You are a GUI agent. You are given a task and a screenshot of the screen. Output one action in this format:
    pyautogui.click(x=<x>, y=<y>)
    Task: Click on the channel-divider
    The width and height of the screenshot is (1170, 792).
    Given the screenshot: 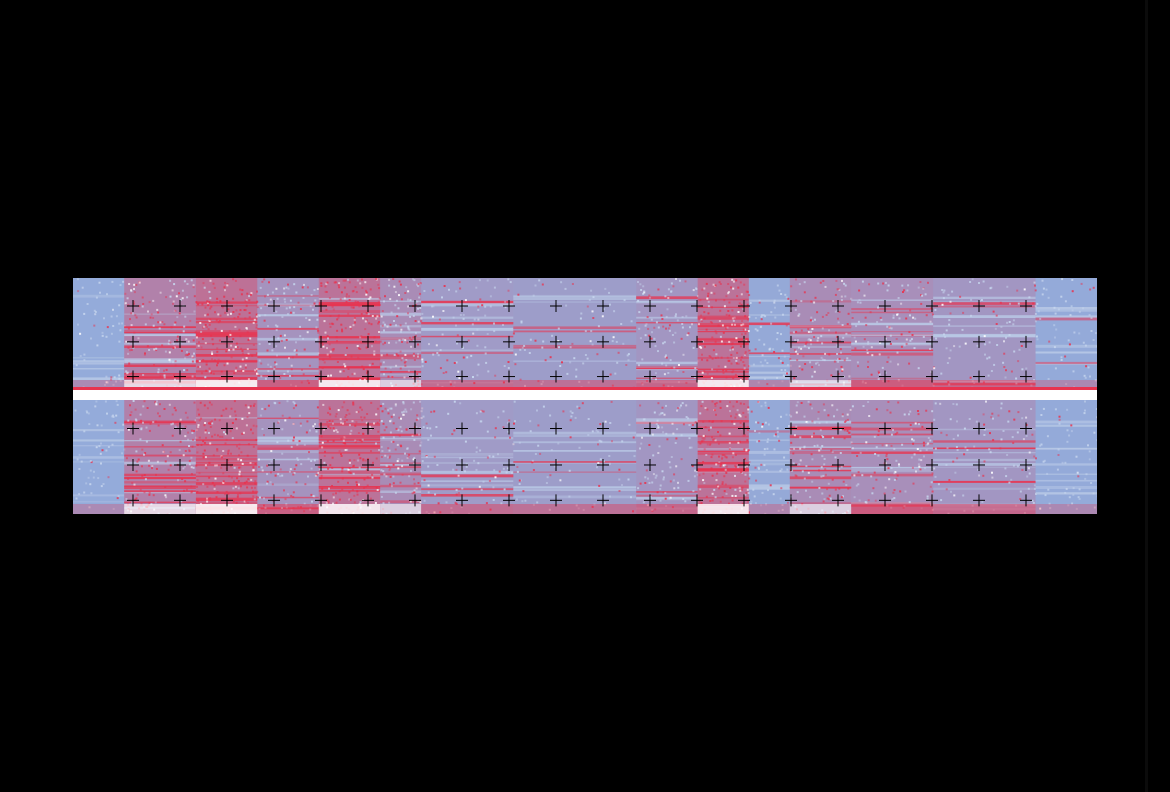 What is the action you would take?
    pyautogui.click(x=585, y=395)
    